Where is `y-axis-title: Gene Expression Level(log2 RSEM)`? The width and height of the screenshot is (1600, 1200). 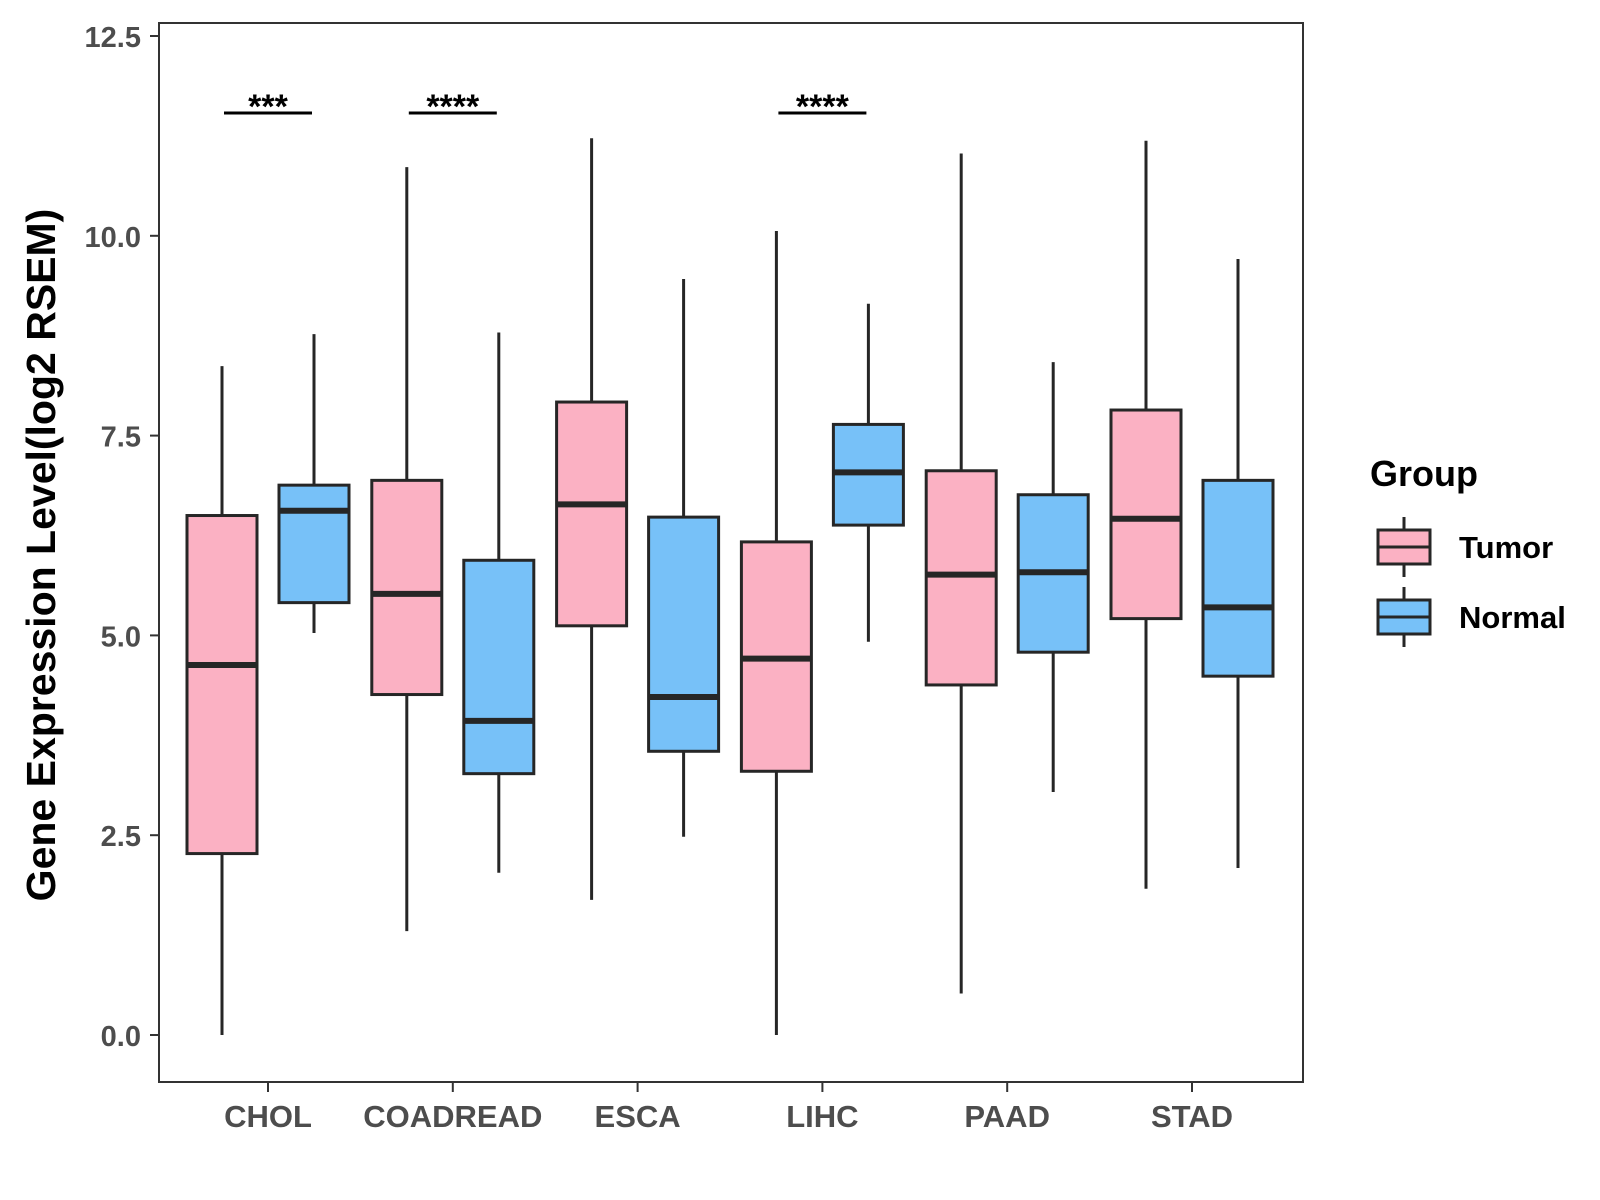
y-axis-title: Gene Expression Level(log2 RSEM) is located at coordinates (41, 555).